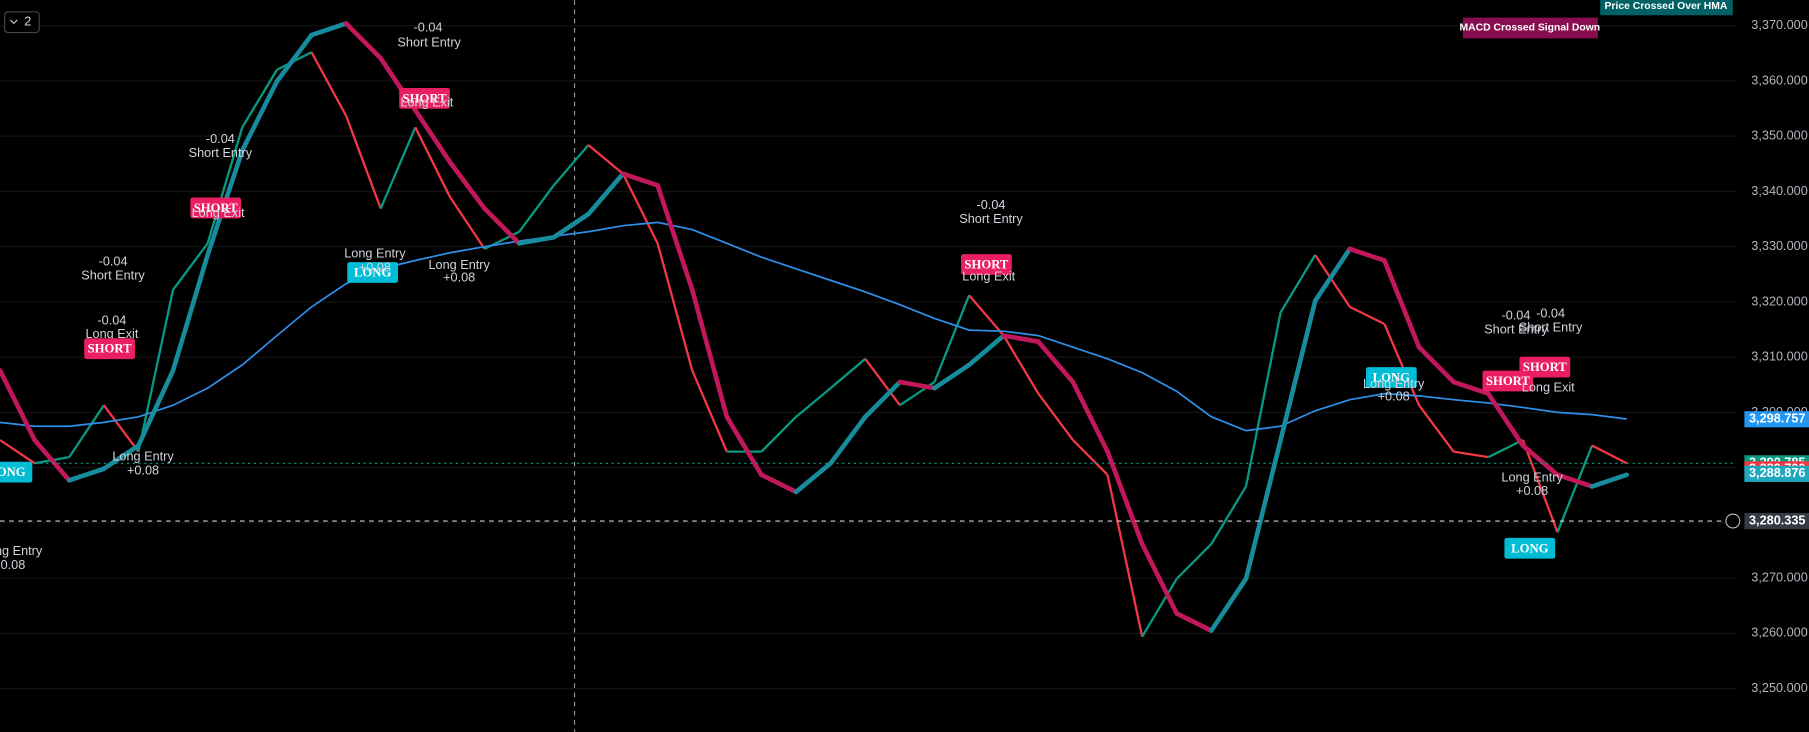  I want to click on y-tick-label: 3,310.000, so click(1779, 357).